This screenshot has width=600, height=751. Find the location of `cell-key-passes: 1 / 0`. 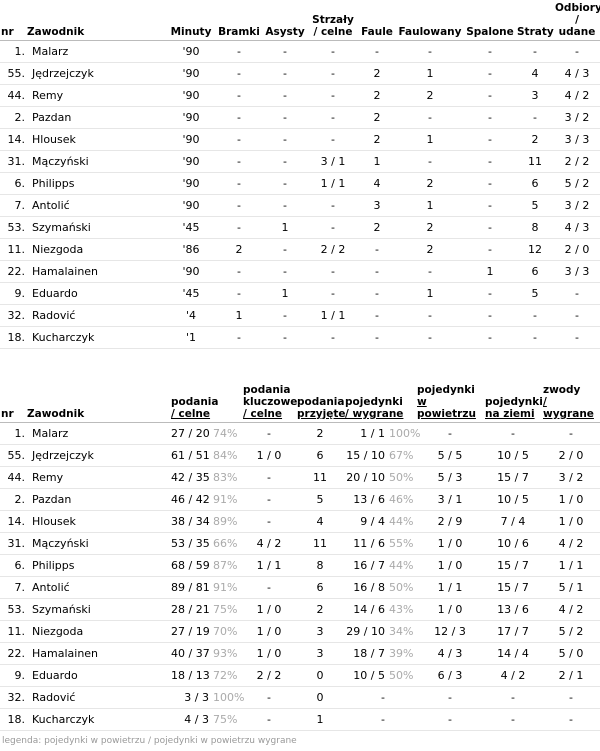

cell-key-passes: 1 / 0 is located at coordinates (269, 631).